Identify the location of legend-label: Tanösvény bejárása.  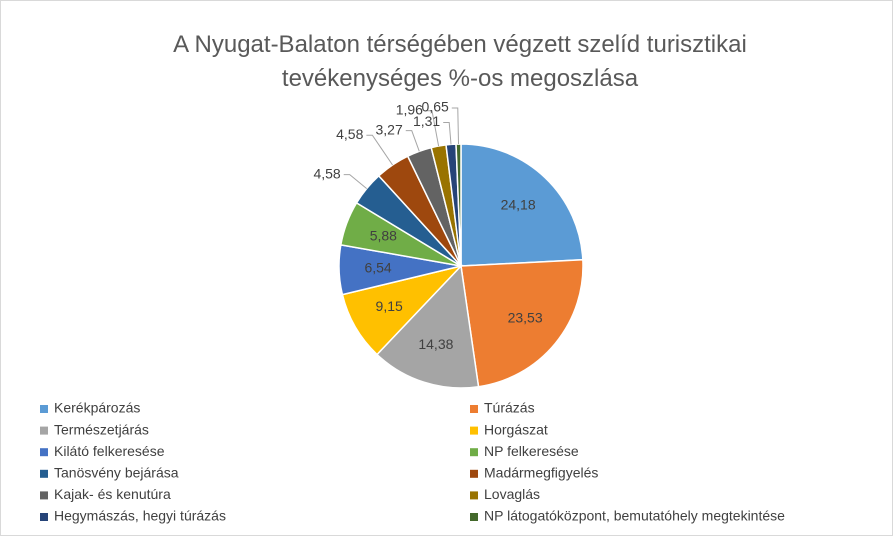
(116, 473).